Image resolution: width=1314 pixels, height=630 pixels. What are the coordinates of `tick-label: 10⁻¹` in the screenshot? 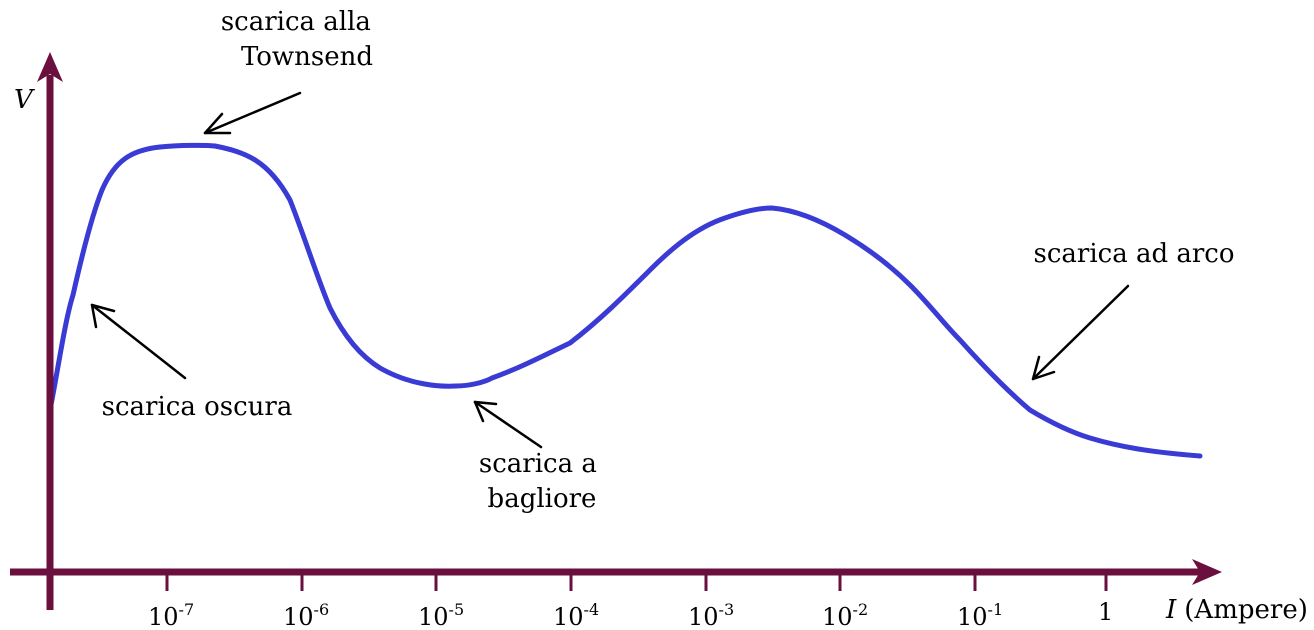 It's located at (980, 615).